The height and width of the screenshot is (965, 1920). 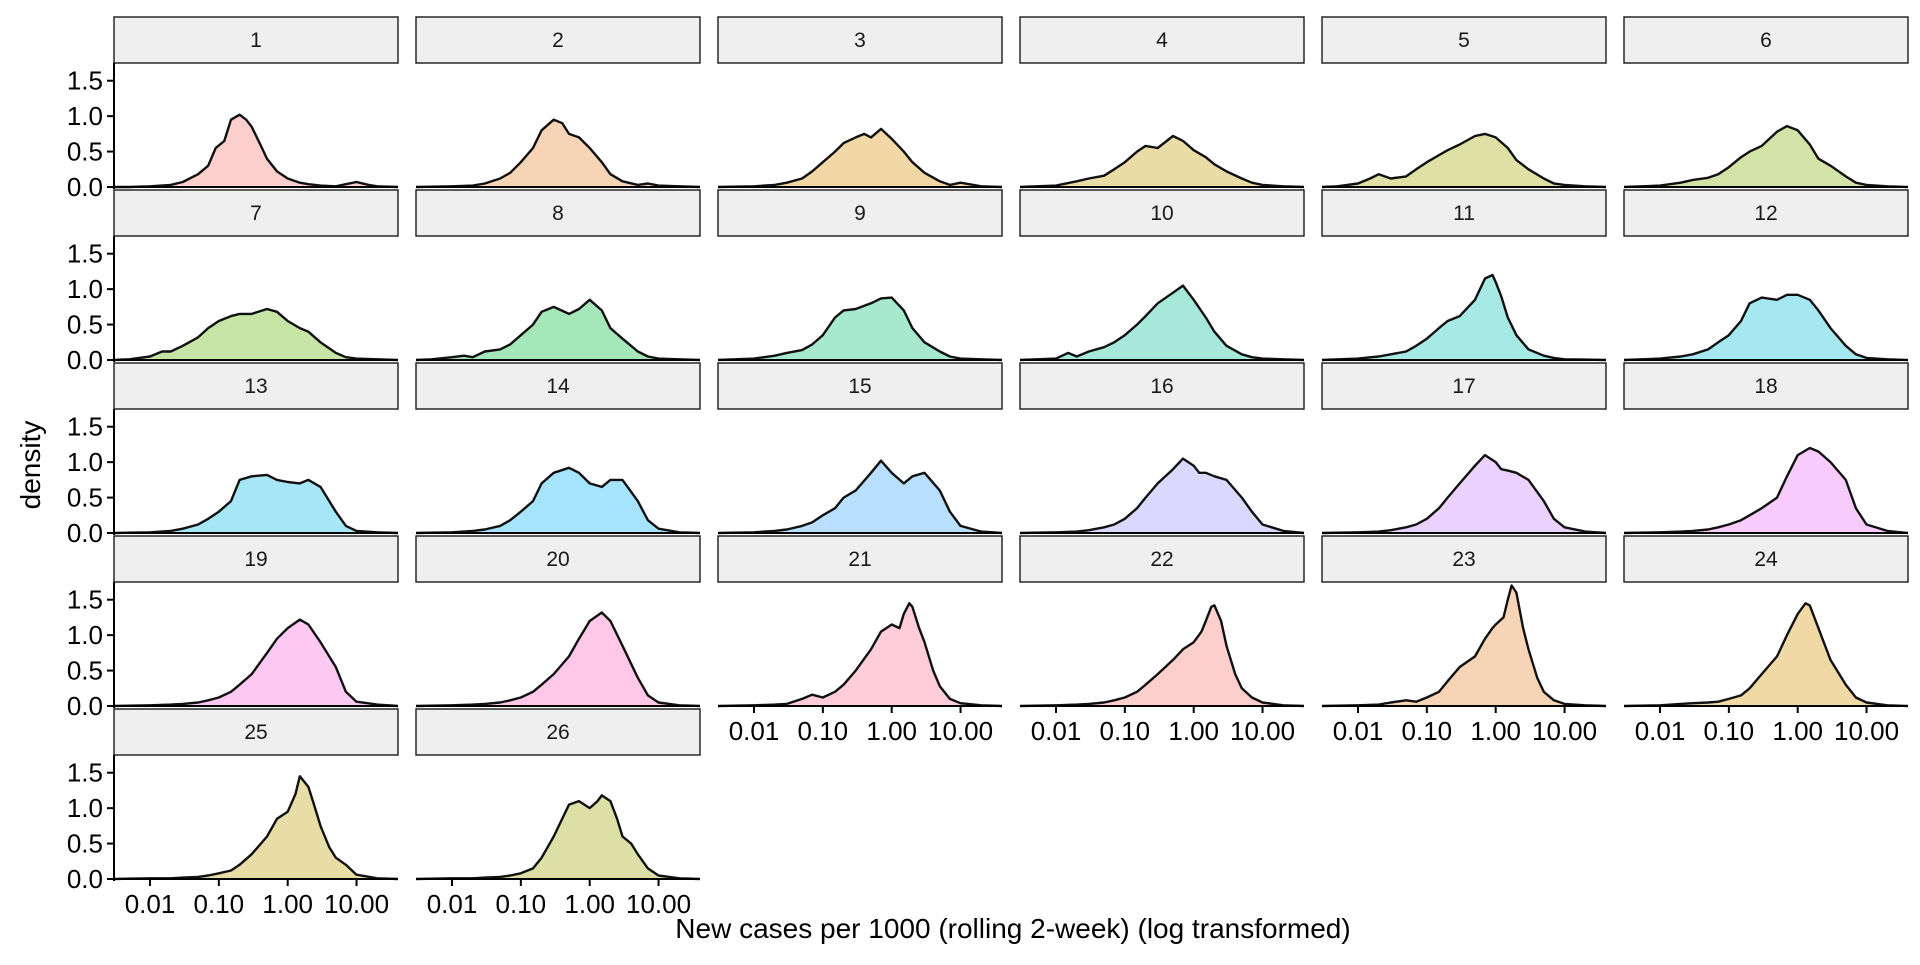 I want to click on facet-panel-11: 11, so click(x=1464, y=275).